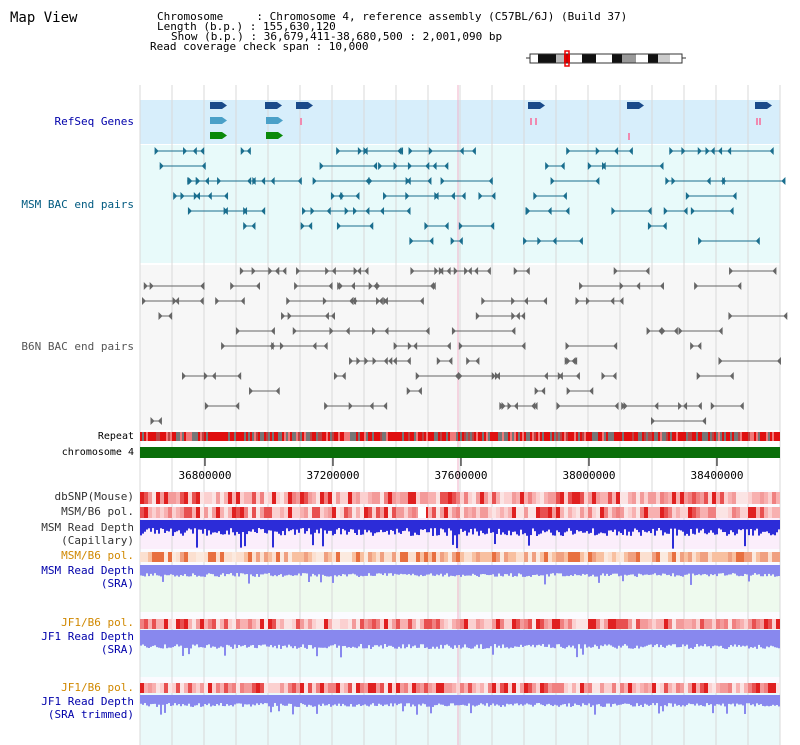 The width and height of the screenshot is (800, 745). What do you see at coordinates (531, 121) in the screenshot?
I see `refseq-exon-mark` at bounding box center [531, 121].